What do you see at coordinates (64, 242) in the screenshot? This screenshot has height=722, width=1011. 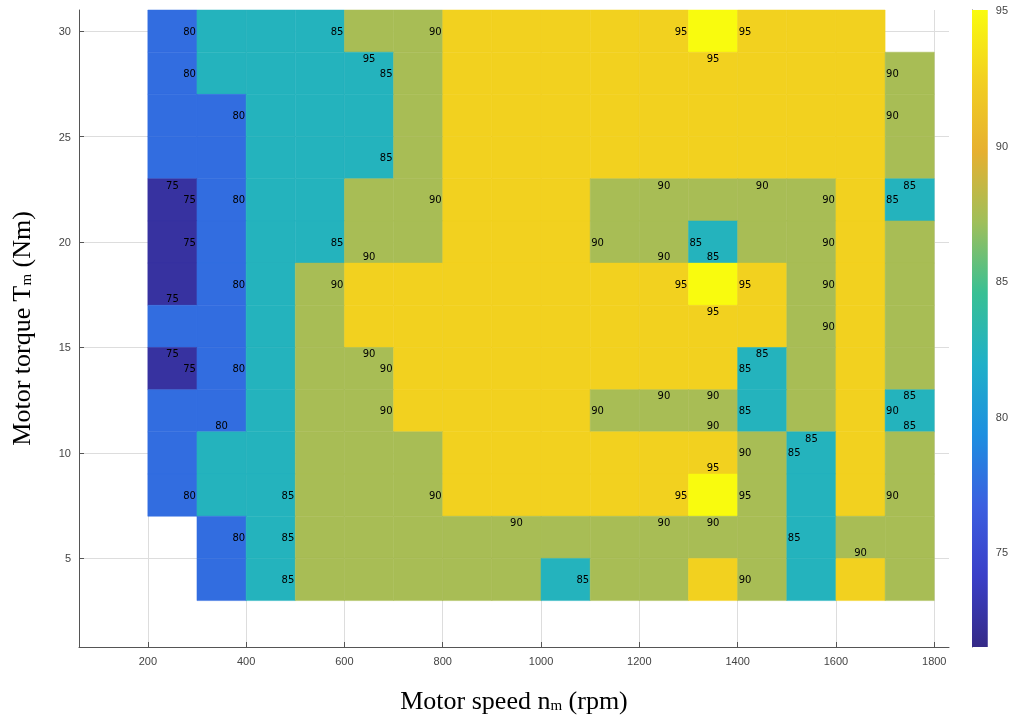 I see `y-tick-label: 20` at bounding box center [64, 242].